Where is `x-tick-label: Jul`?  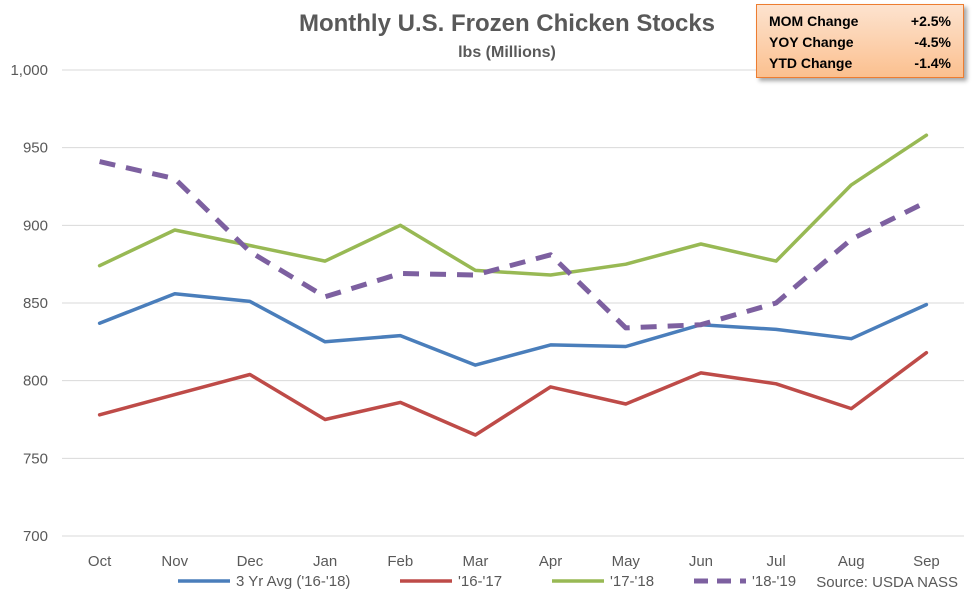
x-tick-label: Jul is located at coordinates (775, 561).